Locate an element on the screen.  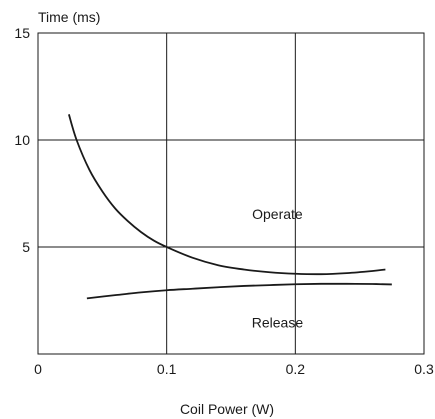
x-tick-label: 0 is located at coordinates (38, 369).